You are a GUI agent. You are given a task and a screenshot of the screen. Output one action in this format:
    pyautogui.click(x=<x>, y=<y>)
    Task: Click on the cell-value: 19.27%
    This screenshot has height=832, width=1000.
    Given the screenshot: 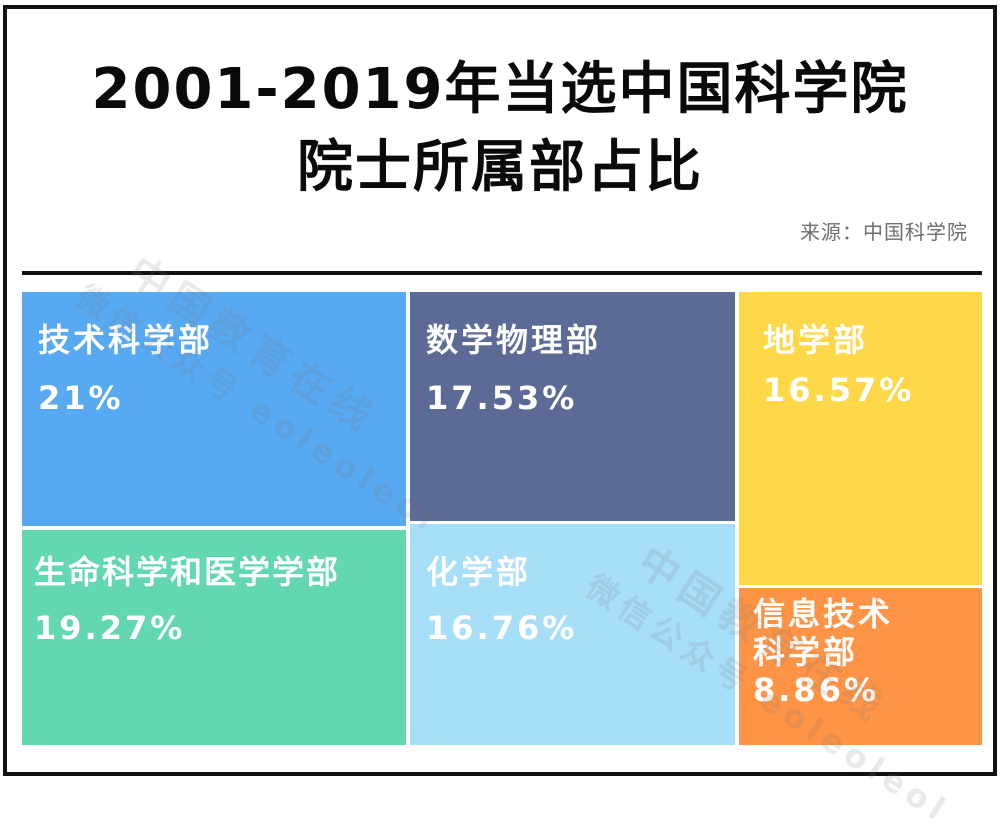 What is the action you would take?
    pyautogui.click(x=110, y=628)
    